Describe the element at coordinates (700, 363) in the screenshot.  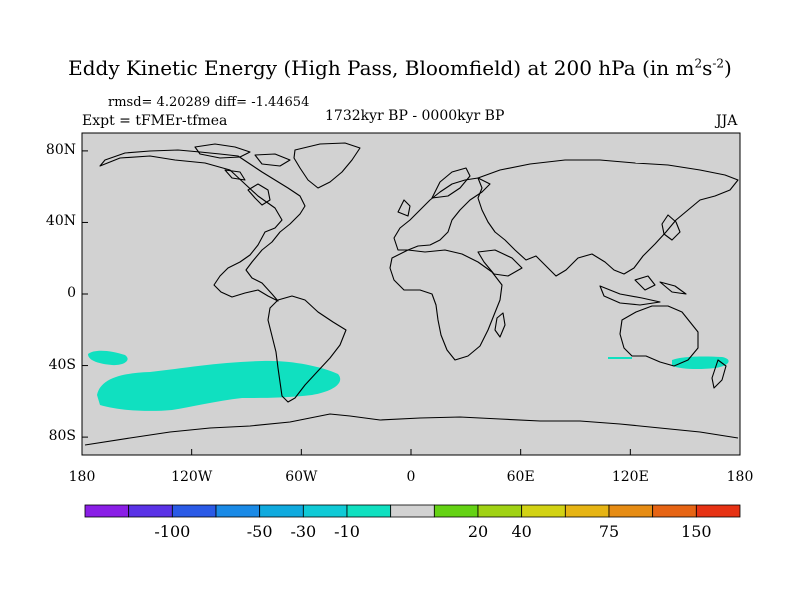
I see `anomaly-region-tasman` at that location.